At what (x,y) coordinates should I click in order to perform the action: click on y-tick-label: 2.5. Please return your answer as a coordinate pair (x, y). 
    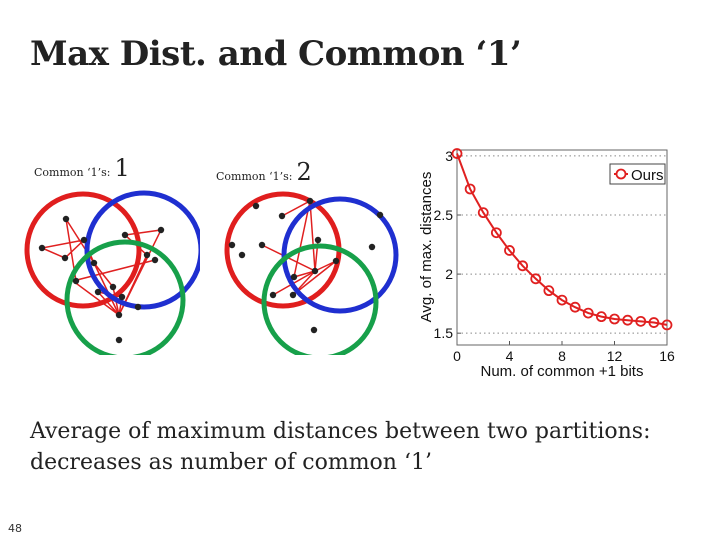
    Looking at the image, I should click on (444, 215).